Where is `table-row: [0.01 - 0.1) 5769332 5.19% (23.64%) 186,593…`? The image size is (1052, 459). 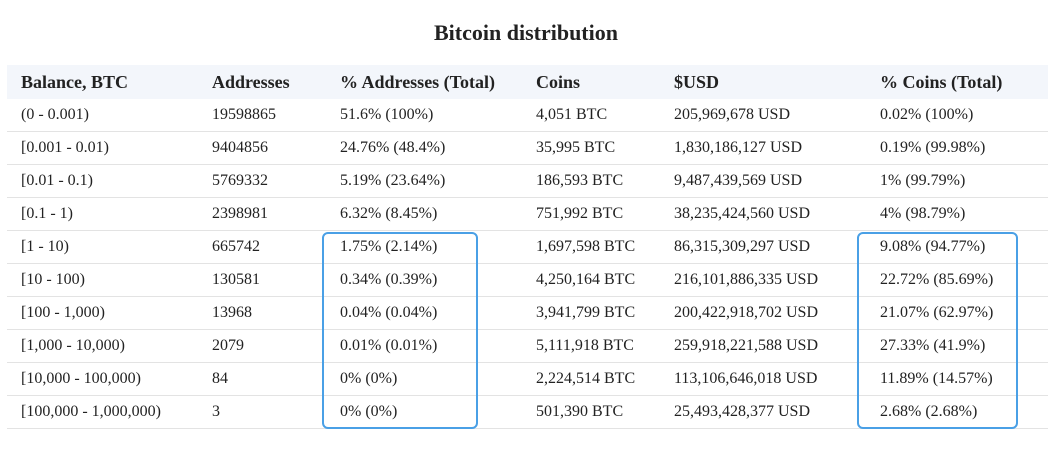 table-row: [0.01 - 0.1) 5769332 5.19% (23.64%) 186,593… is located at coordinates (527, 181).